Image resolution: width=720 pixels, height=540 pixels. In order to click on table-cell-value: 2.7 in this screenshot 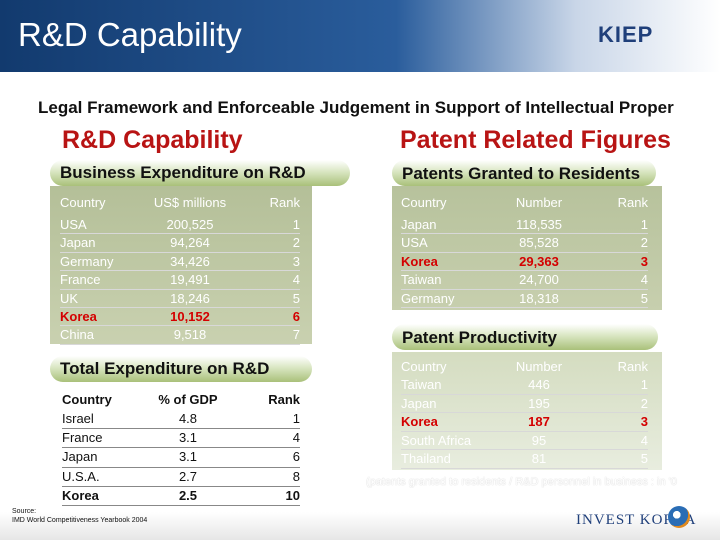, I will do `click(188, 476)`.